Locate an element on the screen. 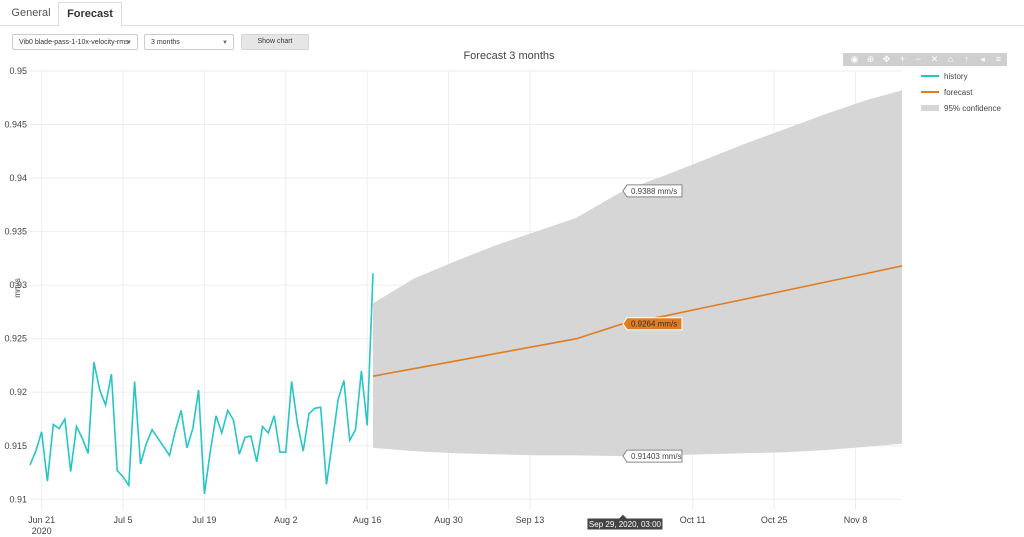  zoom-in-icon: + is located at coordinates (902, 59).